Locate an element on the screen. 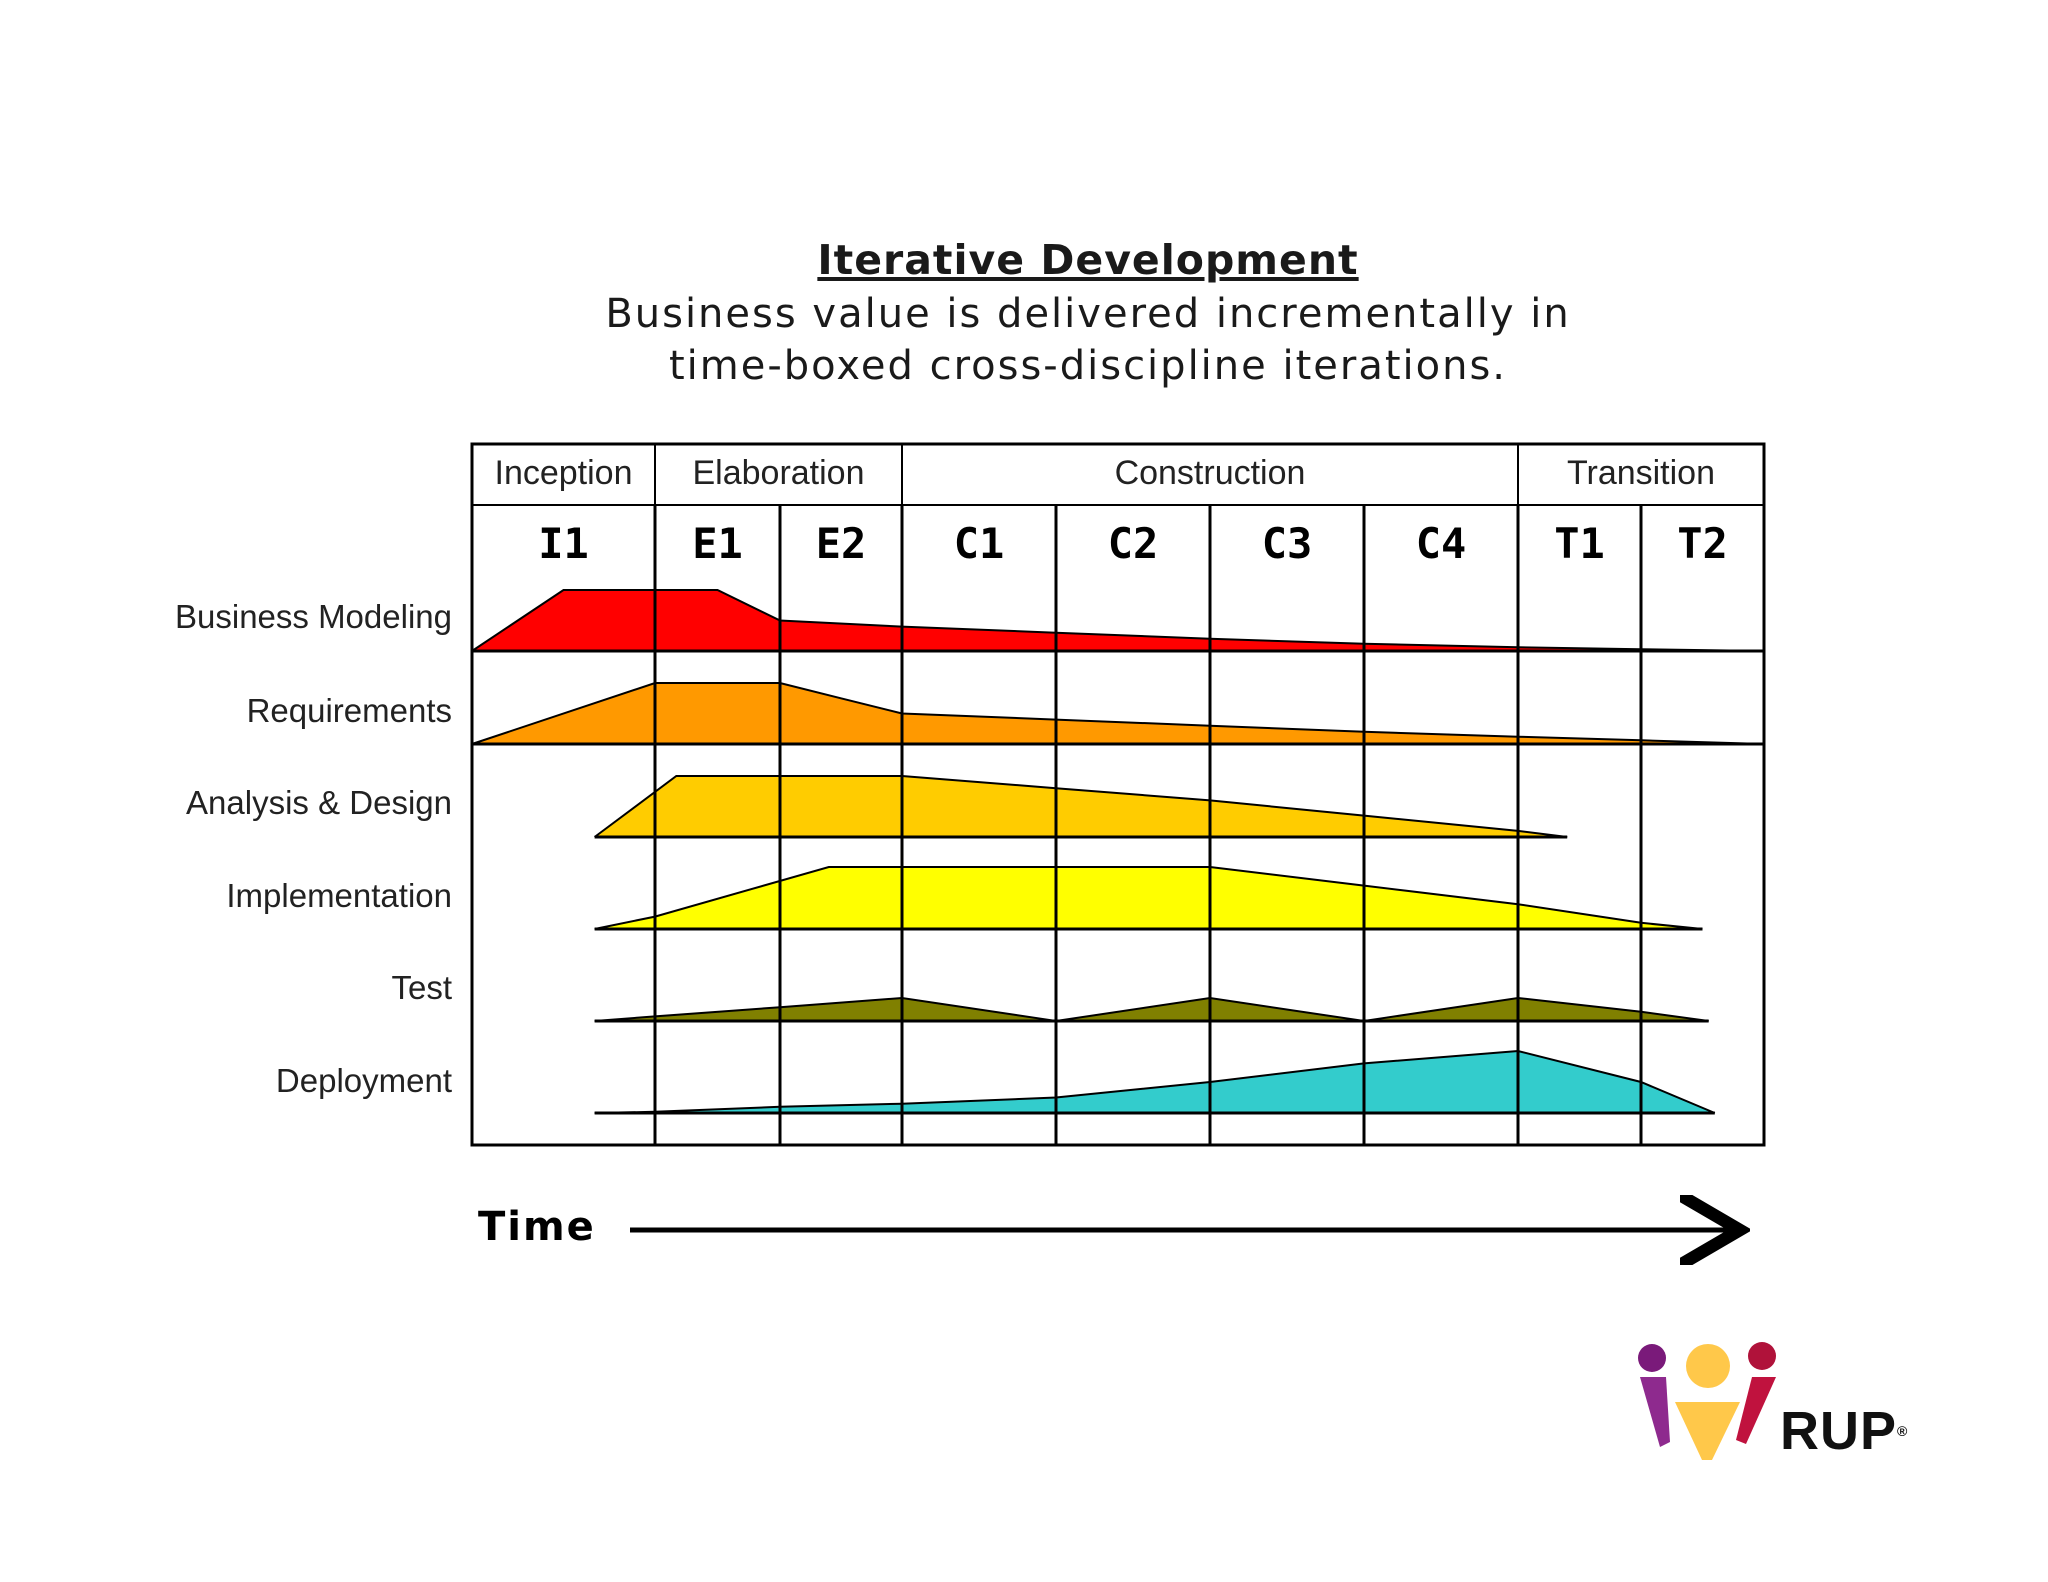 The width and height of the screenshot is (2048, 1582). iteration-label-i1: I1 is located at coordinates (563, 543).